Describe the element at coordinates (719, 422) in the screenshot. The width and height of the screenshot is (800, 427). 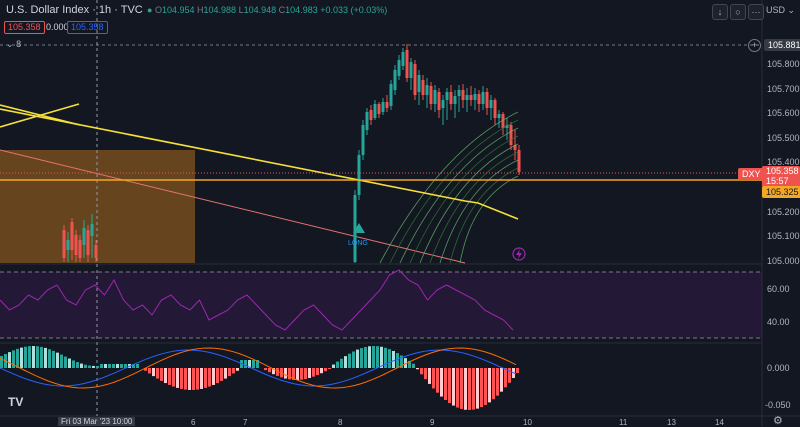
I see `time-label: 14` at that location.